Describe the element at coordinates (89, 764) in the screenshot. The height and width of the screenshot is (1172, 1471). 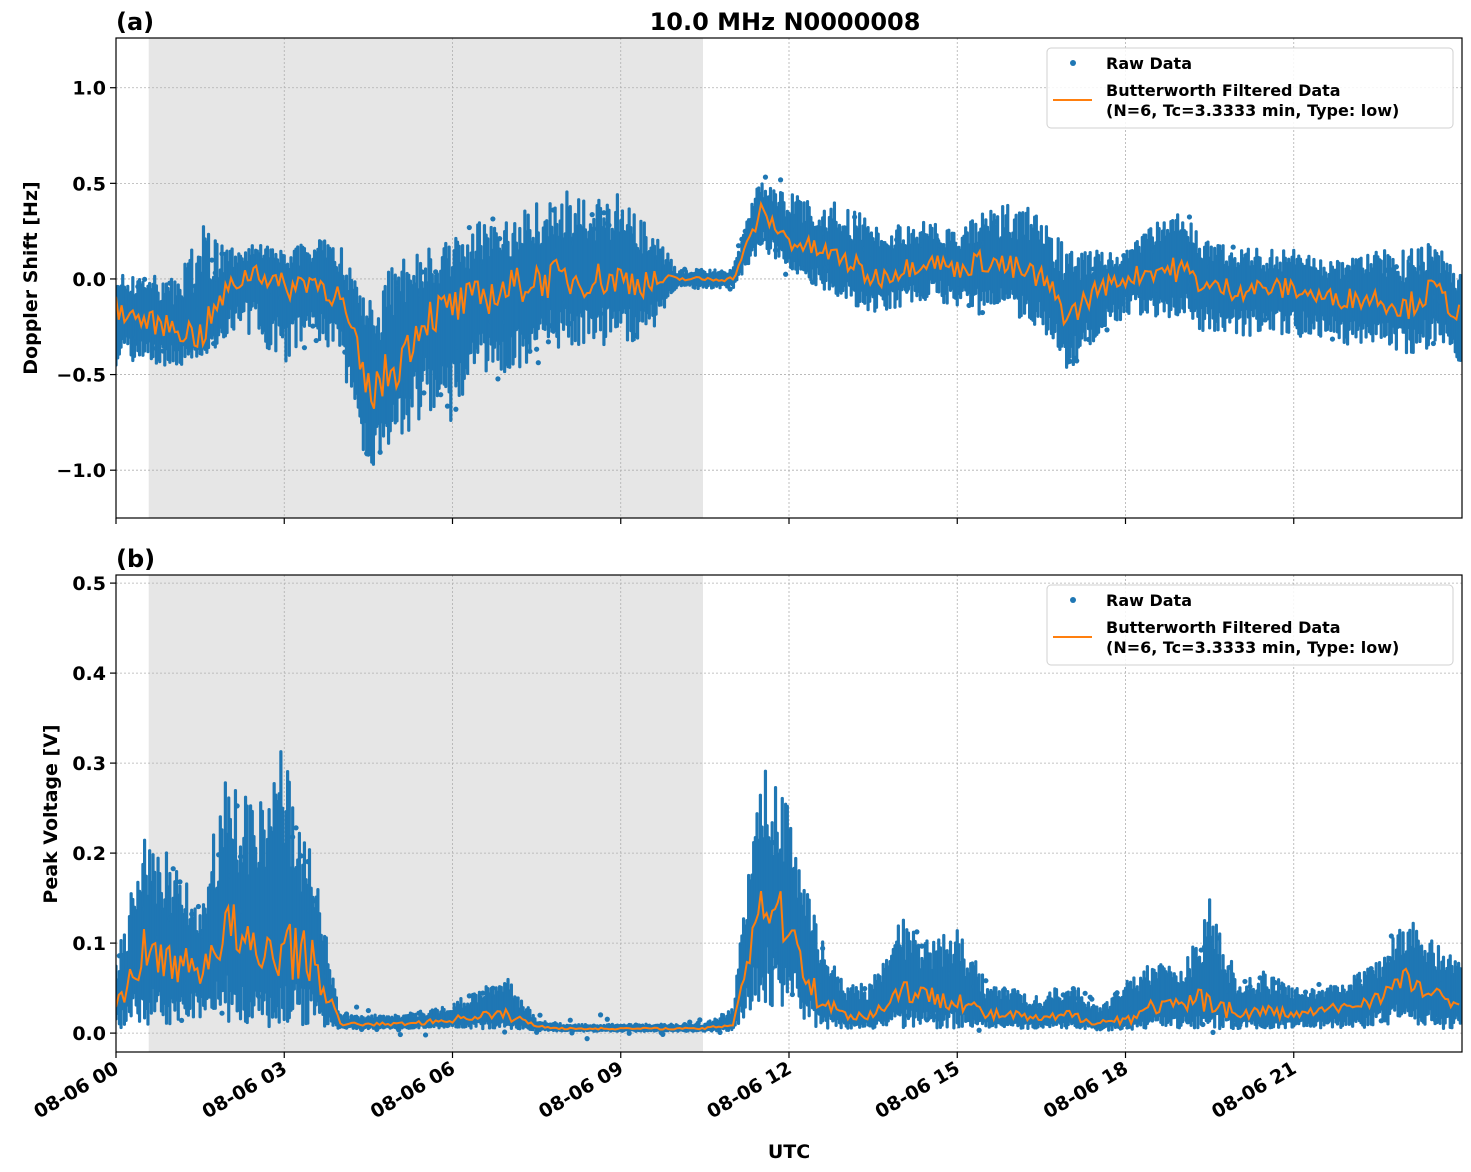
I see `y-tick-label: 0.3` at that location.